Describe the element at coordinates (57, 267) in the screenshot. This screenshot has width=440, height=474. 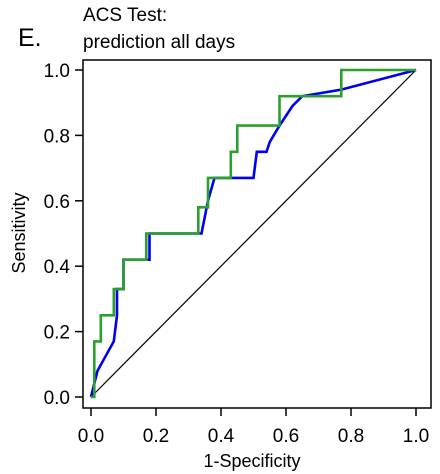
I see `y-tick-label: 0.4` at that location.